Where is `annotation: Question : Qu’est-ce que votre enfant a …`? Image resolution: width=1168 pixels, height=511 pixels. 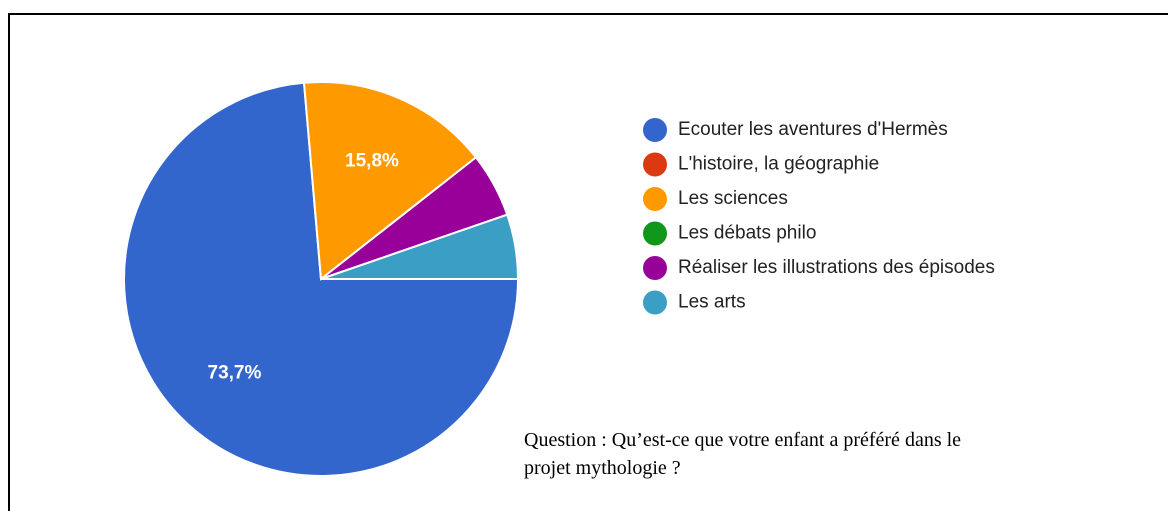 annotation: Question : Qu’est-ce que votre enfant a … is located at coordinates (743, 454).